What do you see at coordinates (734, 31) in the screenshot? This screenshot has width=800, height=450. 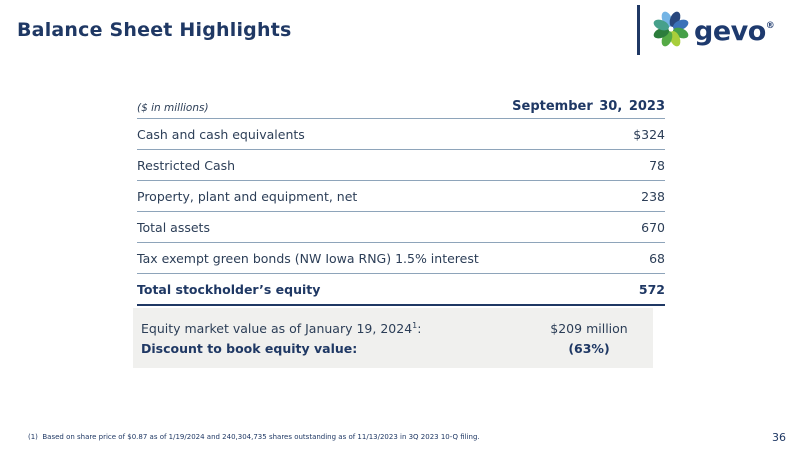 I see `logo-wordmark: gevo®` at bounding box center [734, 31].